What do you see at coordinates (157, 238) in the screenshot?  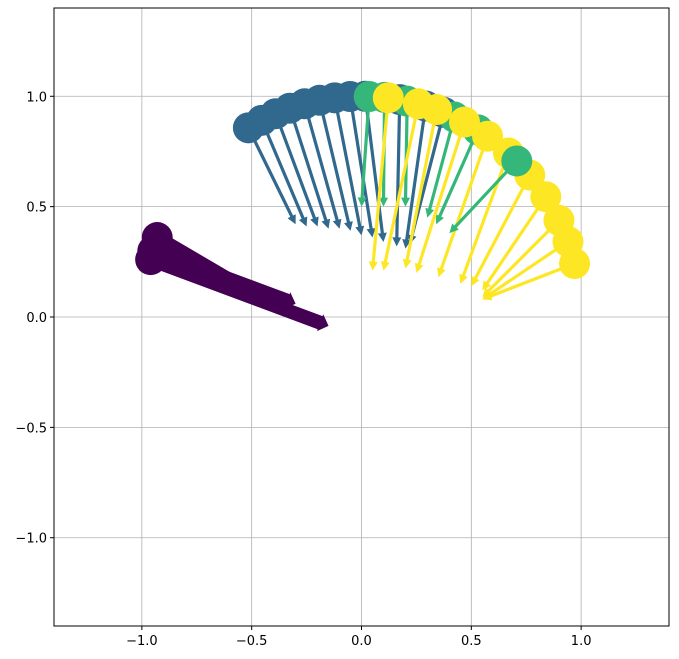 I see `marker-purple` at bounding box center [157, 238].